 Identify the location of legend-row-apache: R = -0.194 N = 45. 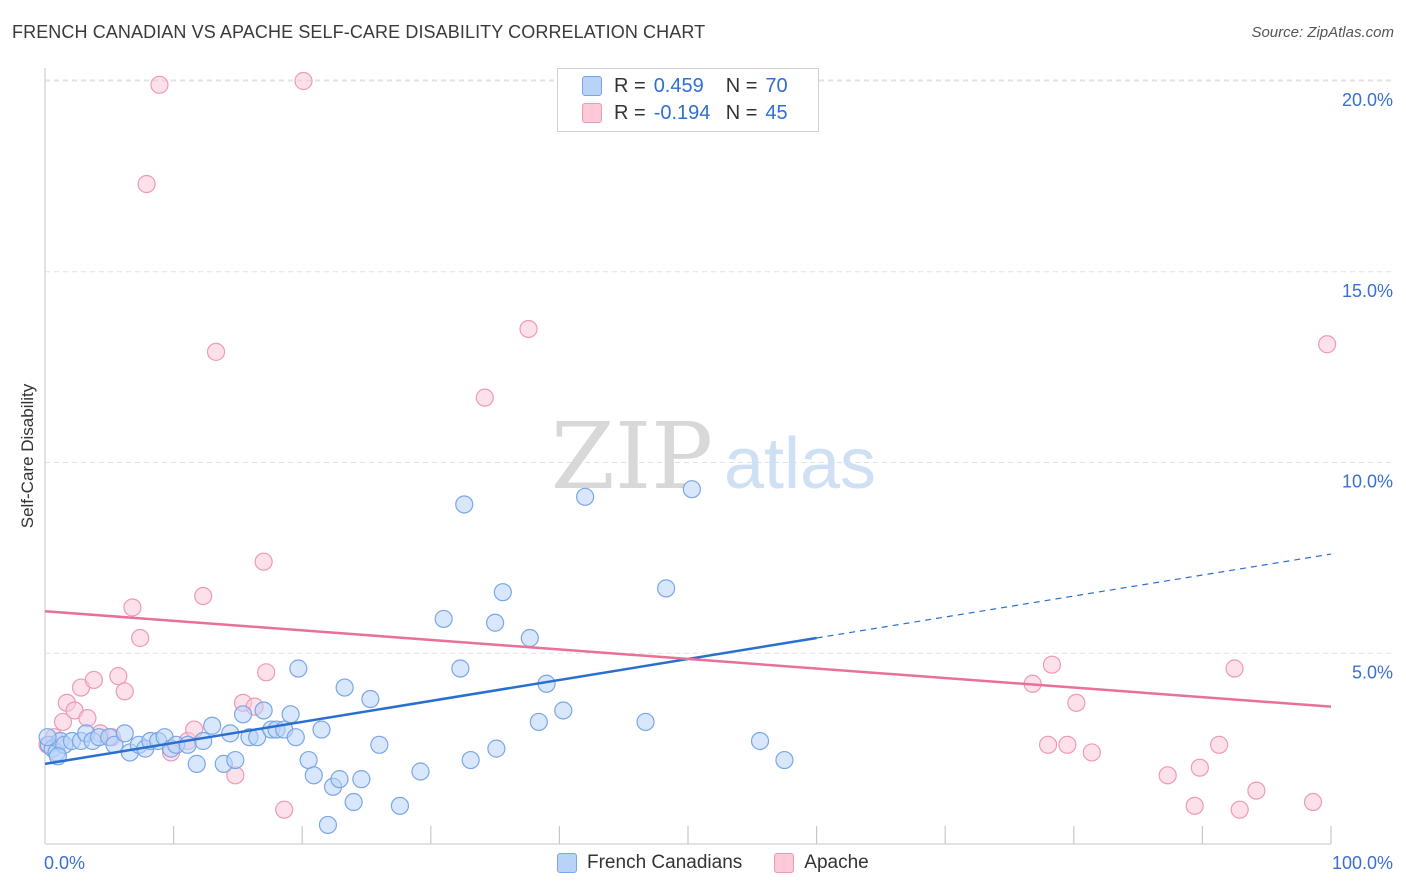
(685, 113).